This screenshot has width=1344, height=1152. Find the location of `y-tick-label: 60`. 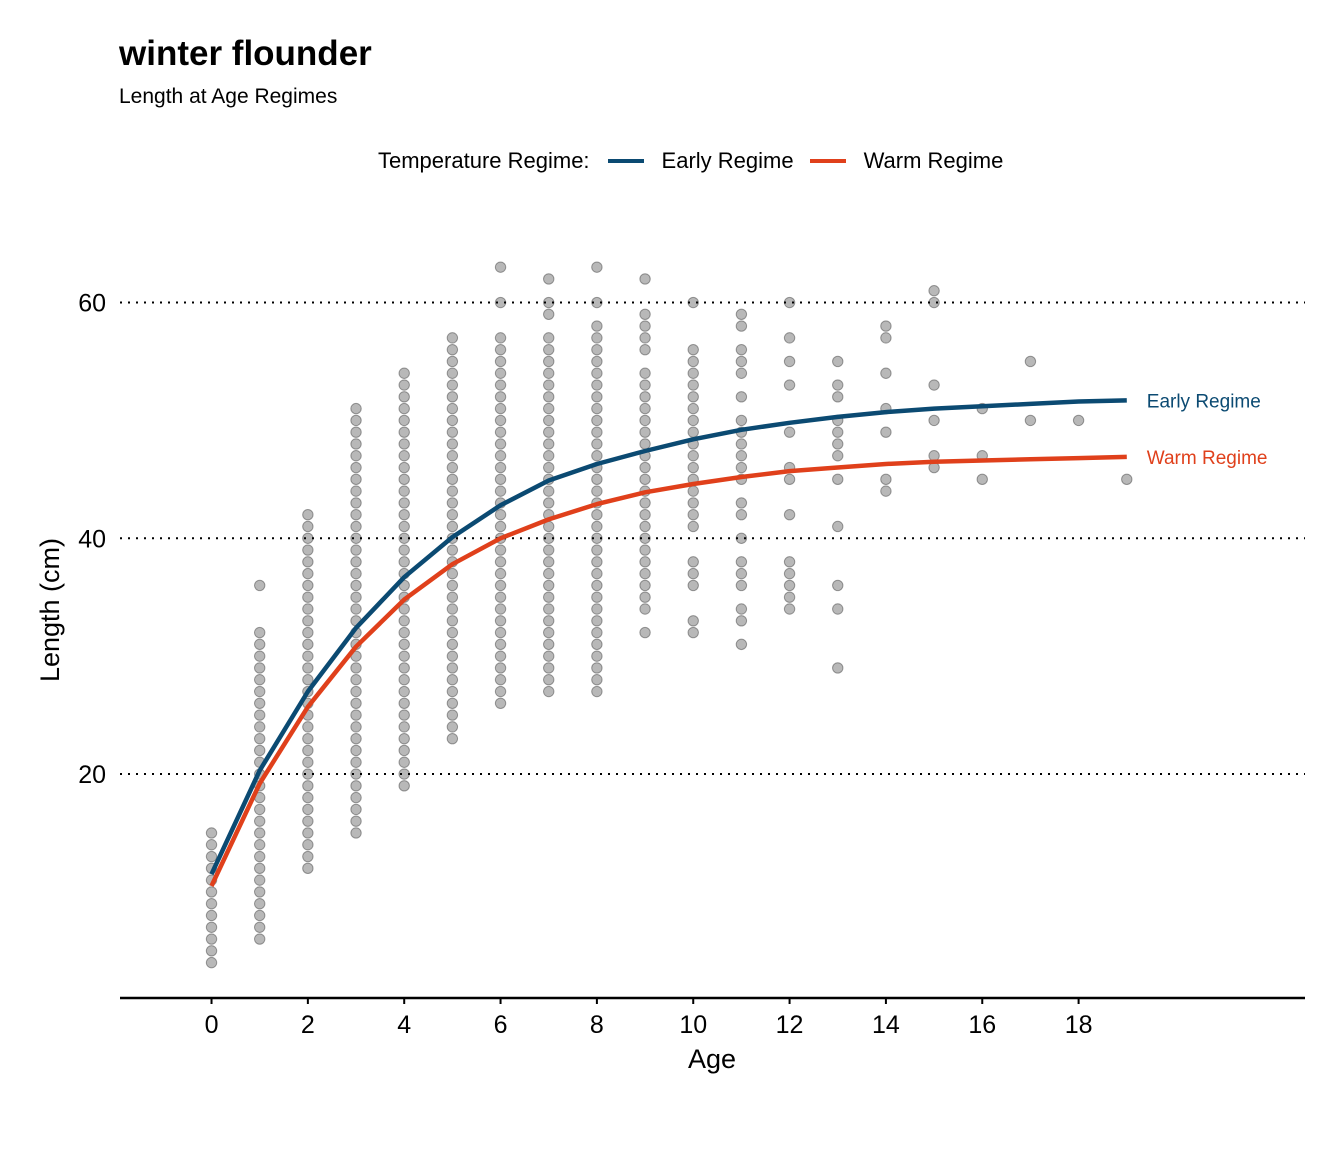

y-tick-label: 60 is located at coordinates (92, 304).